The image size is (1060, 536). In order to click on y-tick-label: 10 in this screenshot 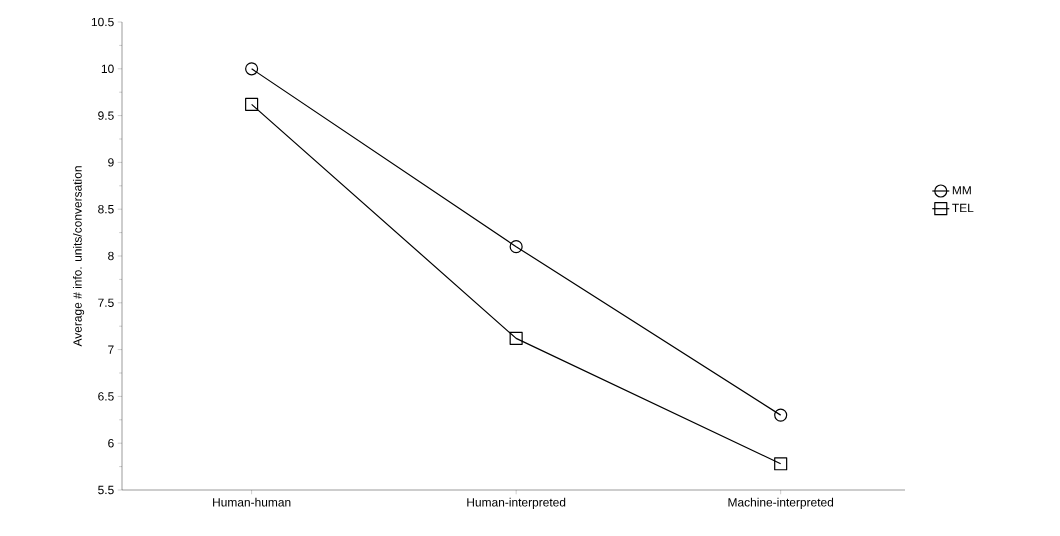, I will do `click(107, 69)`.